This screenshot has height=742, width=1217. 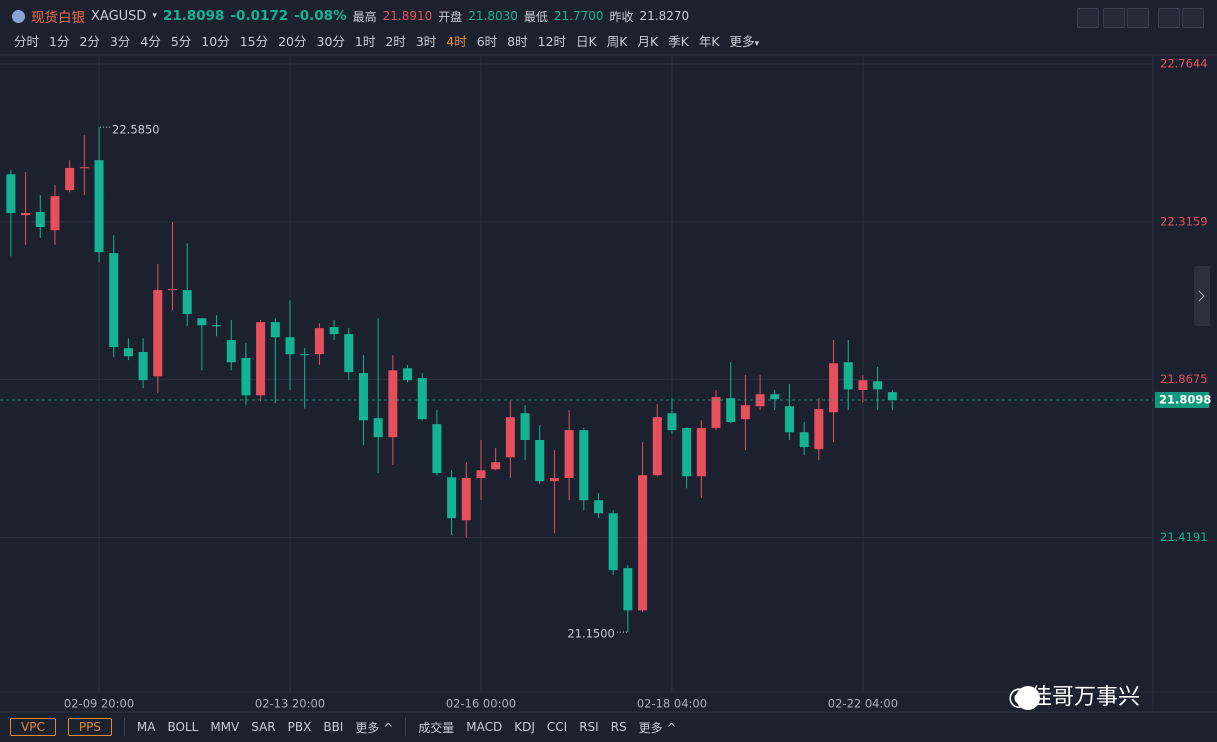 What do you see at coordinates (426, 41) in the screenshot?
I see `timeframe: 3时` at bounding box center [426, 41].